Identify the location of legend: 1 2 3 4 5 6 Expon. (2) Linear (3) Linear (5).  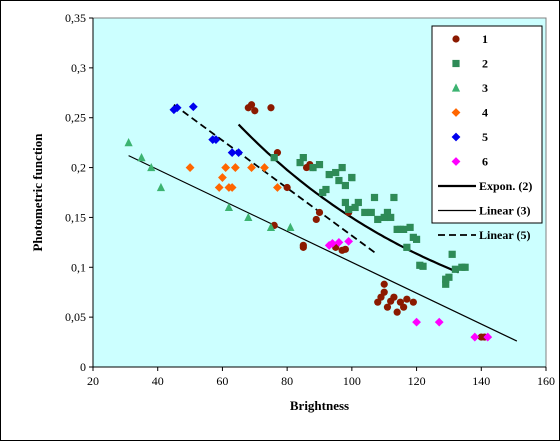
(487, 133).